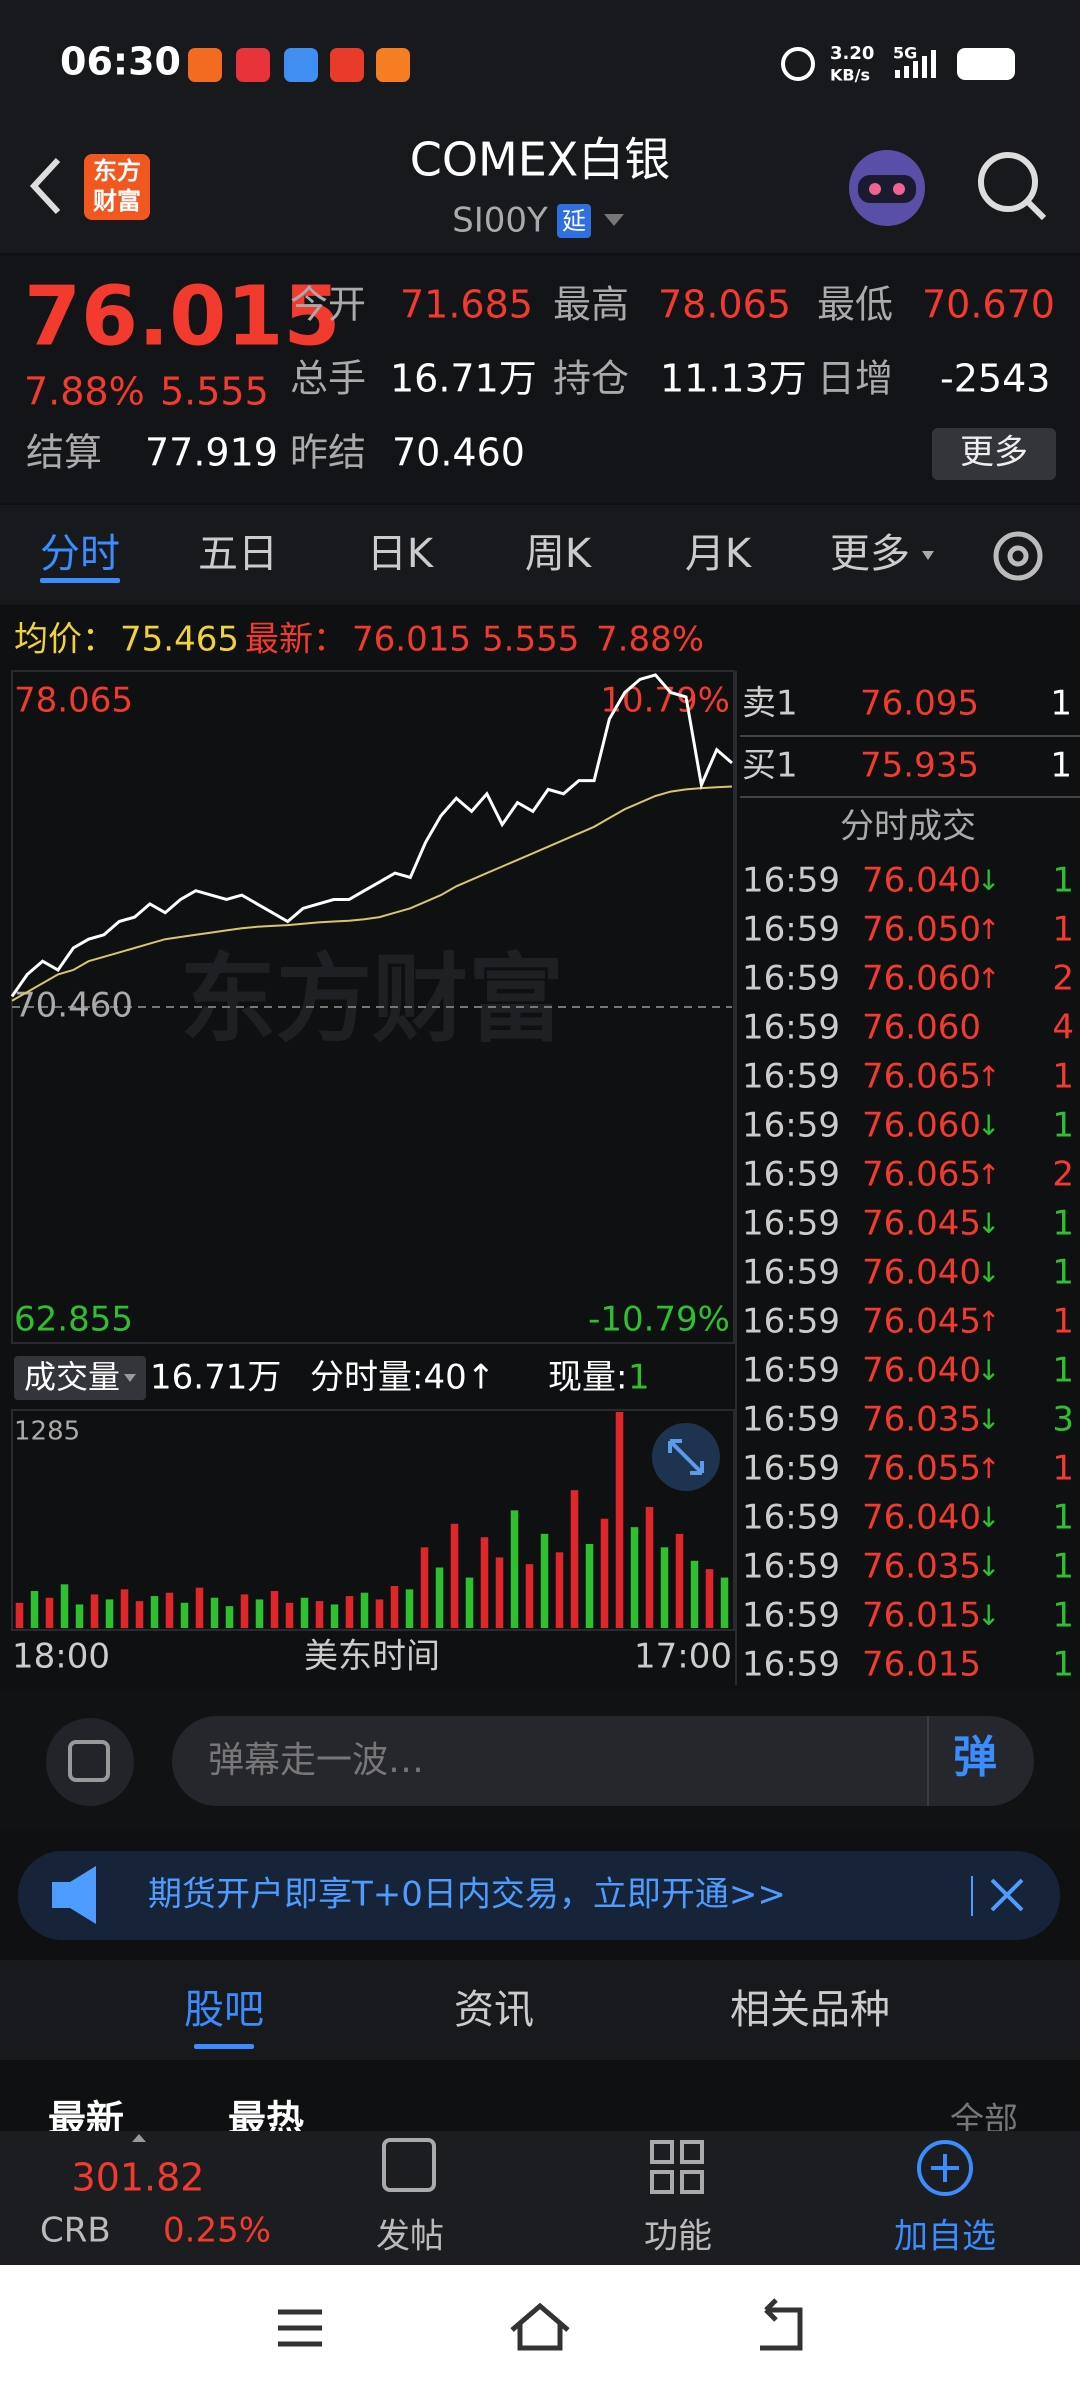  Describe the element at coordinates (72, 1377) in the screenshot. I see `volume-label: 成交量` at that location.